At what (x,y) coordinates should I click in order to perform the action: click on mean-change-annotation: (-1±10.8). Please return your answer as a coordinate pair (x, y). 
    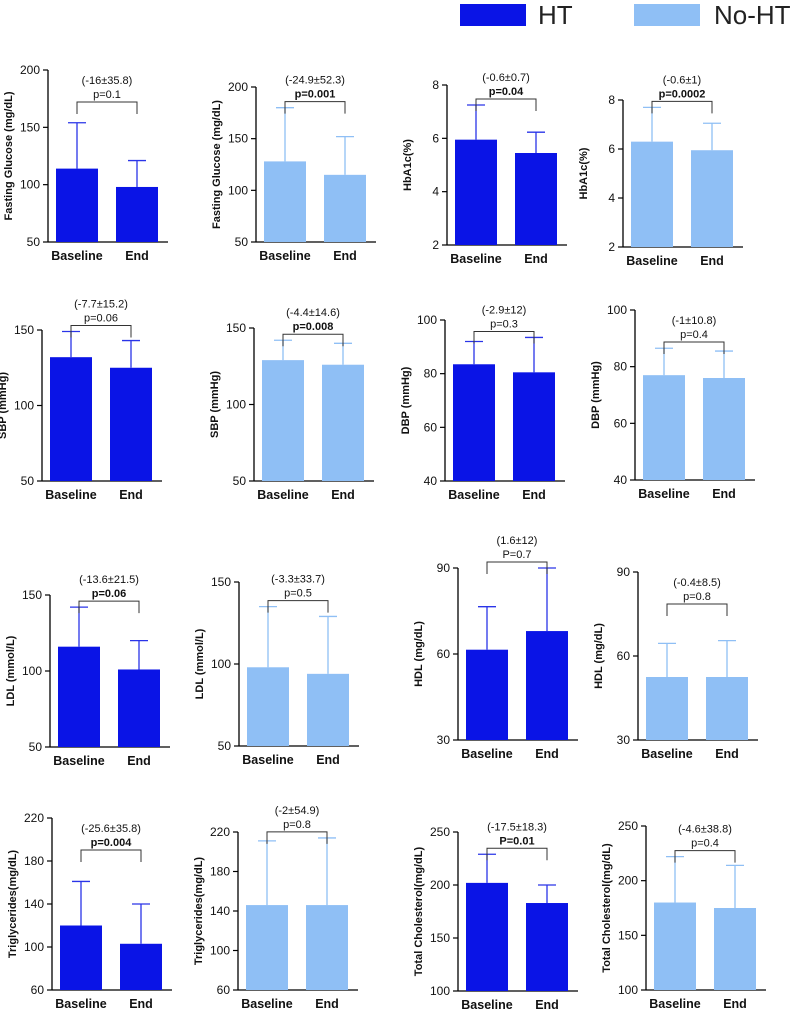
    Looking at the image, I should click on (694, 321).